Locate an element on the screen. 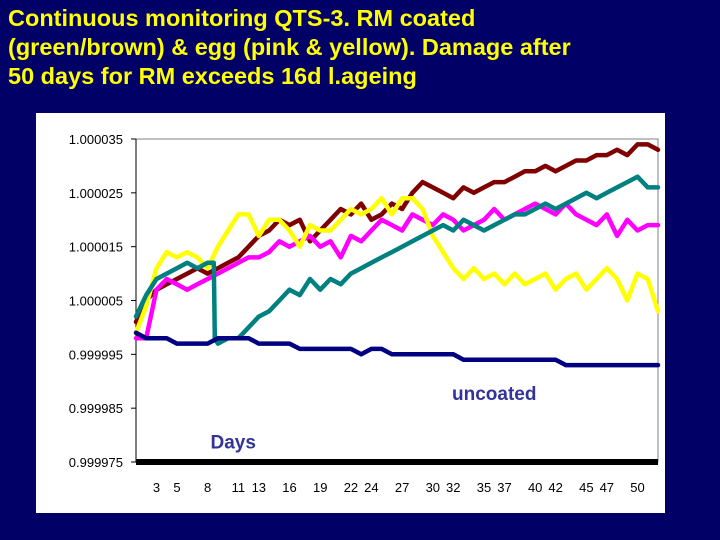 The image size is (720, 540). y-tick-label: 0.999975 is located at coordinates (96, 462).